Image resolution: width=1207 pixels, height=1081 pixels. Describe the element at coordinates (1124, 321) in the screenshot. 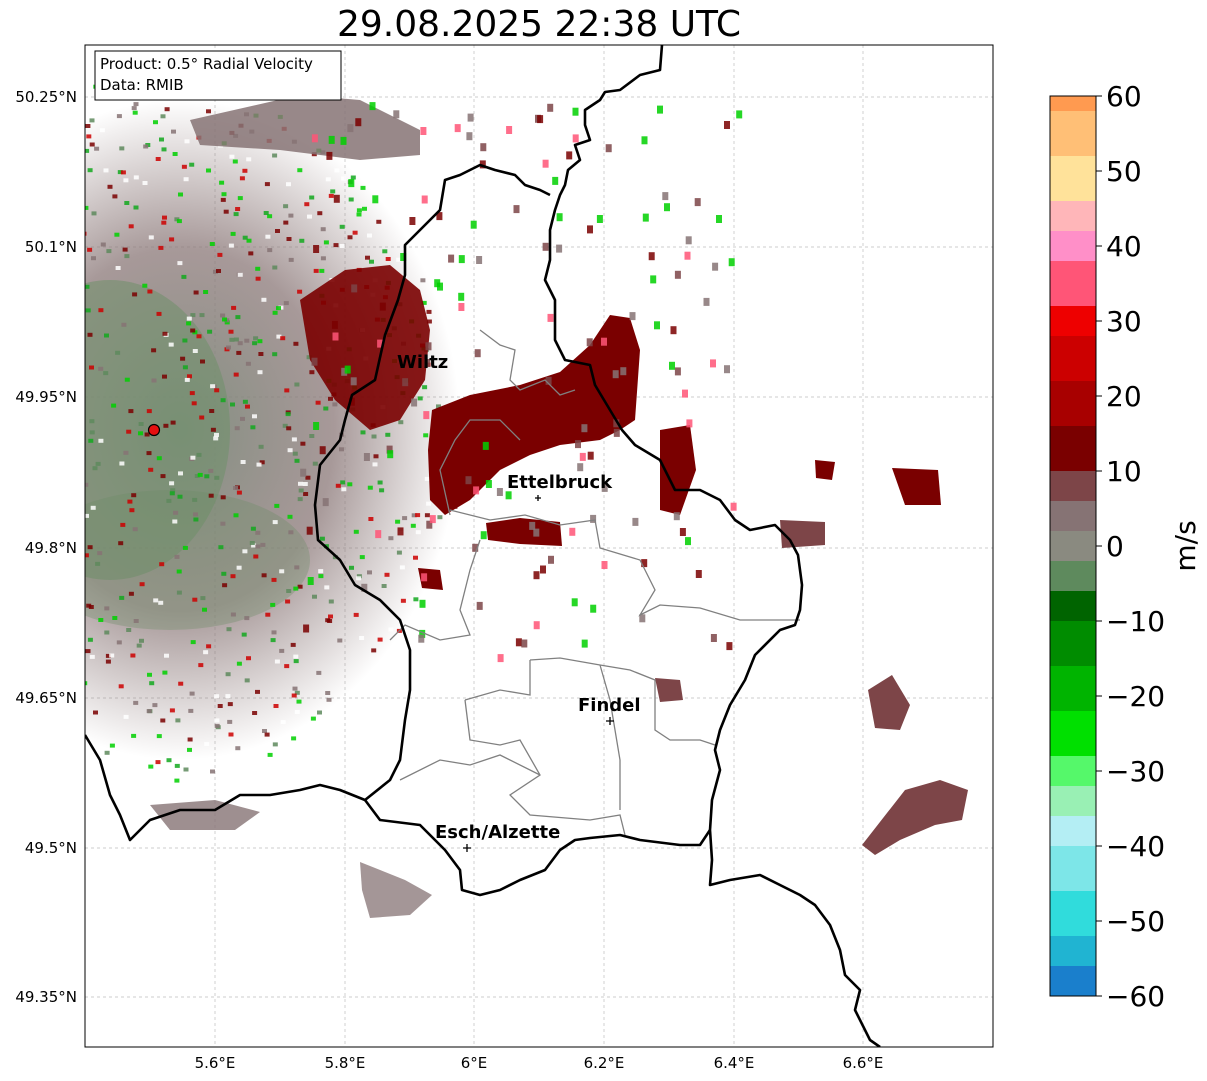

I see `colorbar-tick-label: 30` at that location.